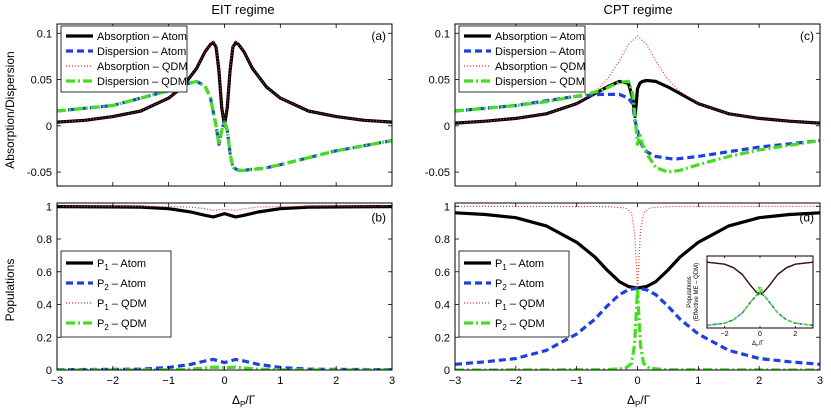 The image size is (831, 413). What do you see at coordinates (116, 294) in the screenshot?
I see `b-legend: P1 – Atom P2 – Atom P1 – QDM P2 – QDM` at bounding box center [116, 294].